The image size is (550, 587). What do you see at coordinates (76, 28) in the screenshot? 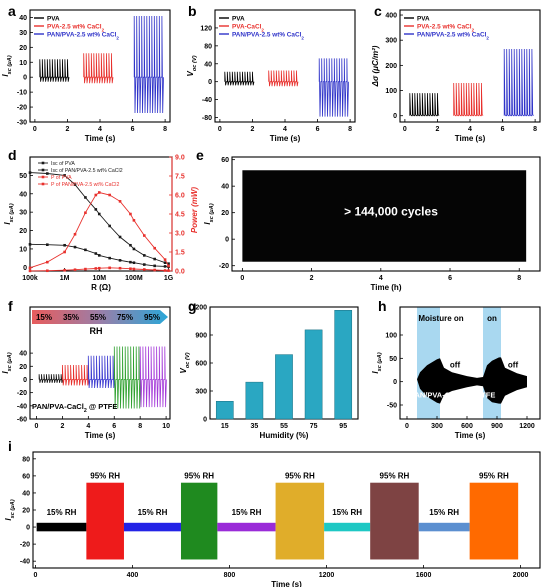
I see `legend-label: PVA-2.5 wt% CaCl2` at bounding box center [76, 28].